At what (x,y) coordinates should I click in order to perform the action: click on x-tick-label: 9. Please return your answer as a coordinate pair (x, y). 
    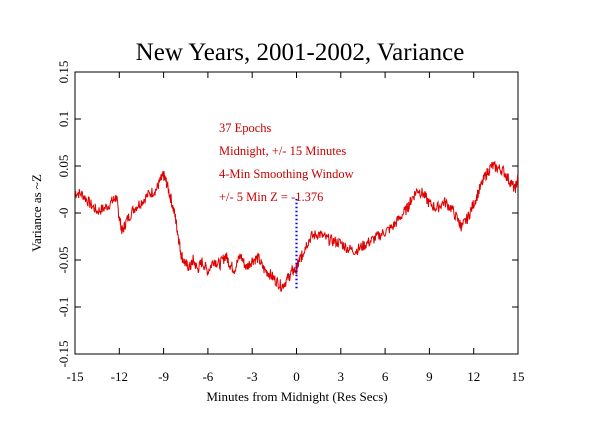
    Looking at the image, I should click on (429, 376).